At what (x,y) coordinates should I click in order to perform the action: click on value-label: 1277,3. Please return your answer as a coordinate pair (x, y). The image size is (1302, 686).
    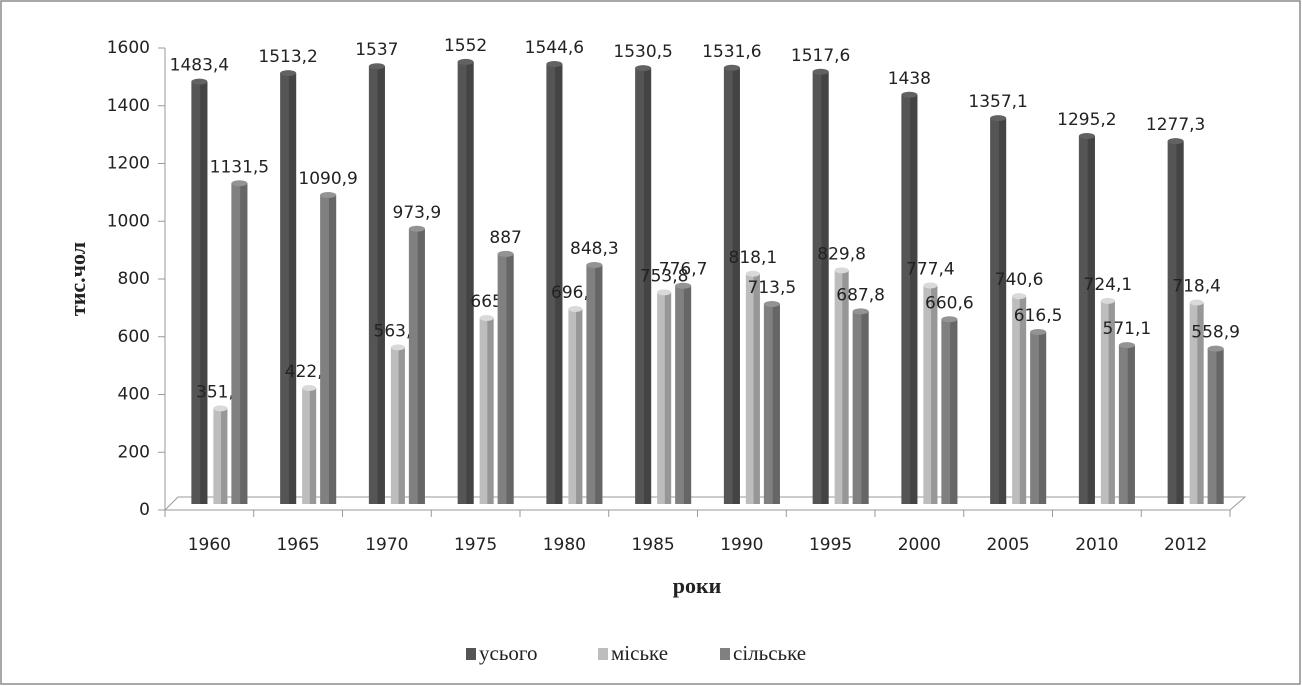
    Looking at the image, I should click on (1175, 125).